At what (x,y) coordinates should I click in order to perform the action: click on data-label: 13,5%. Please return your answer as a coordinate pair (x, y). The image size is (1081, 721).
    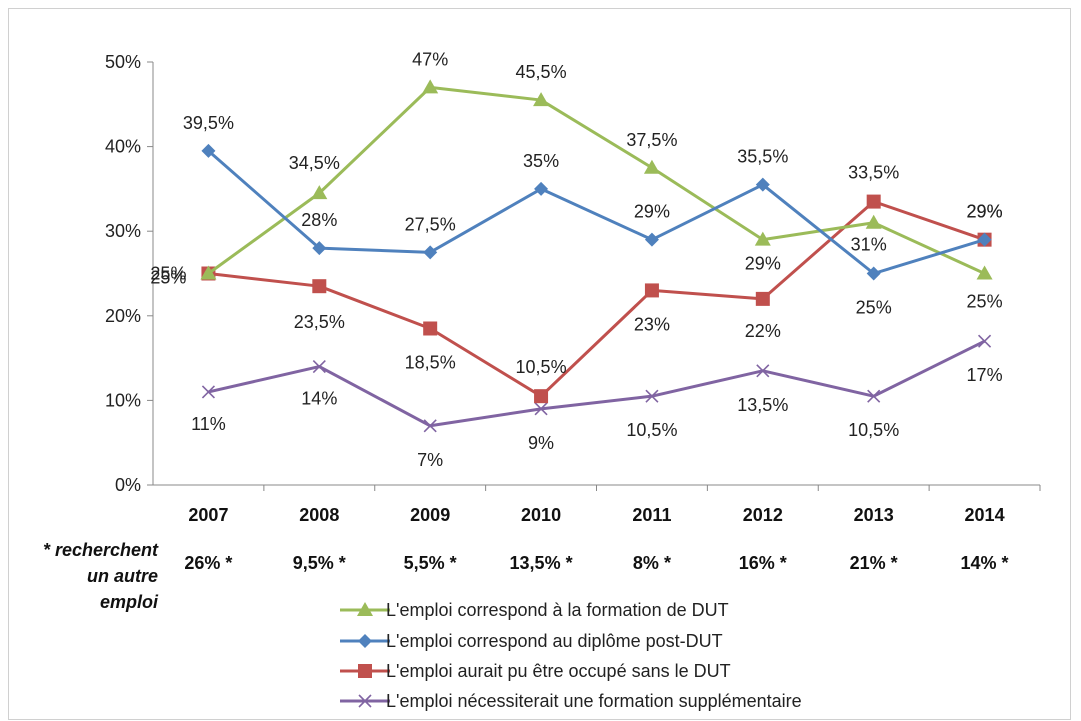
    Looking at the image, I should click on (762, 405).